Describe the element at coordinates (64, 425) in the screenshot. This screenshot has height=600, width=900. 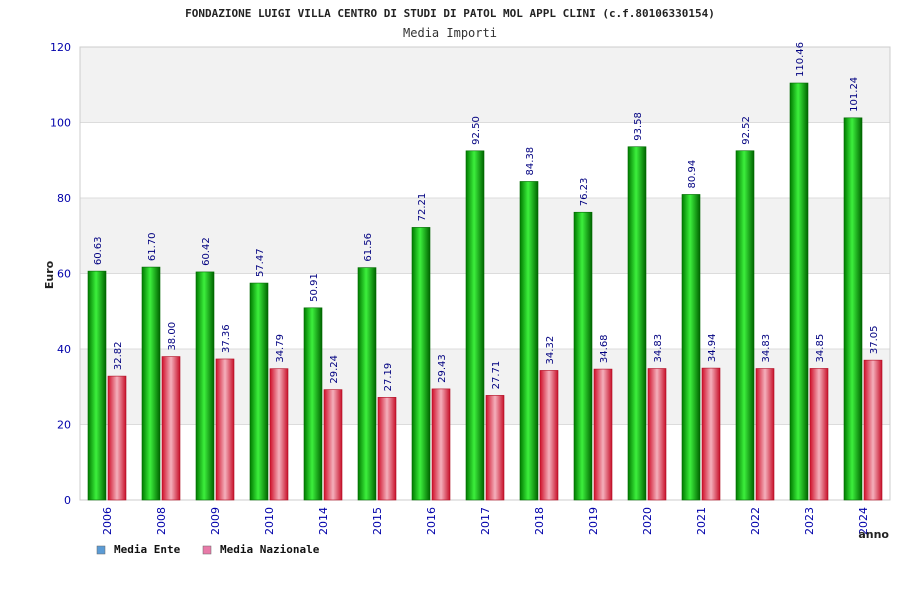
I see `y-tick-label: 20` at that location.